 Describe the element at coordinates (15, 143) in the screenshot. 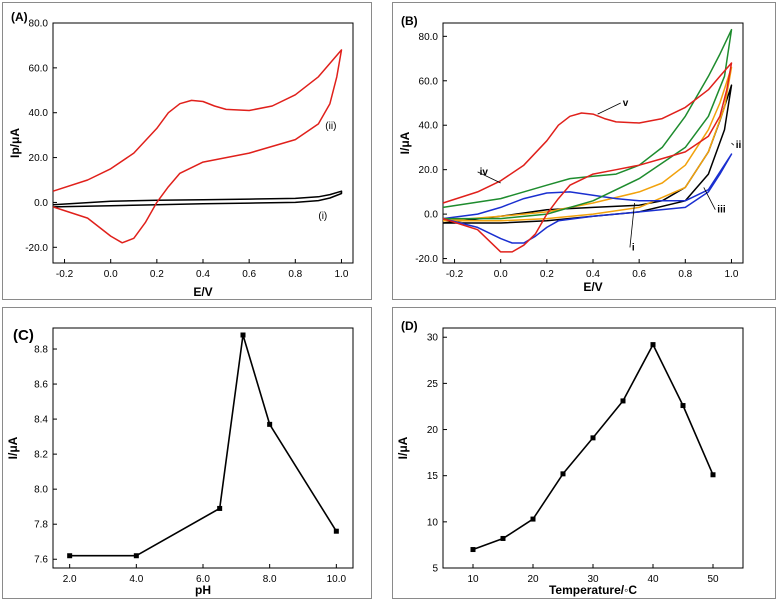

I see `chart-a-ylabel: Ip/μA` at that location.